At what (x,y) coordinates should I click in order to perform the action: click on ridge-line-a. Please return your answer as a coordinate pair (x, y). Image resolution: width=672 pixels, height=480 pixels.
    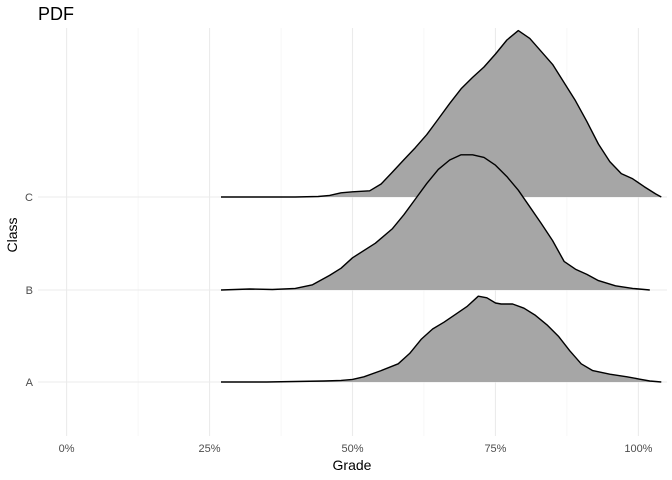
    Looking at the image, I should click on (441, 339).